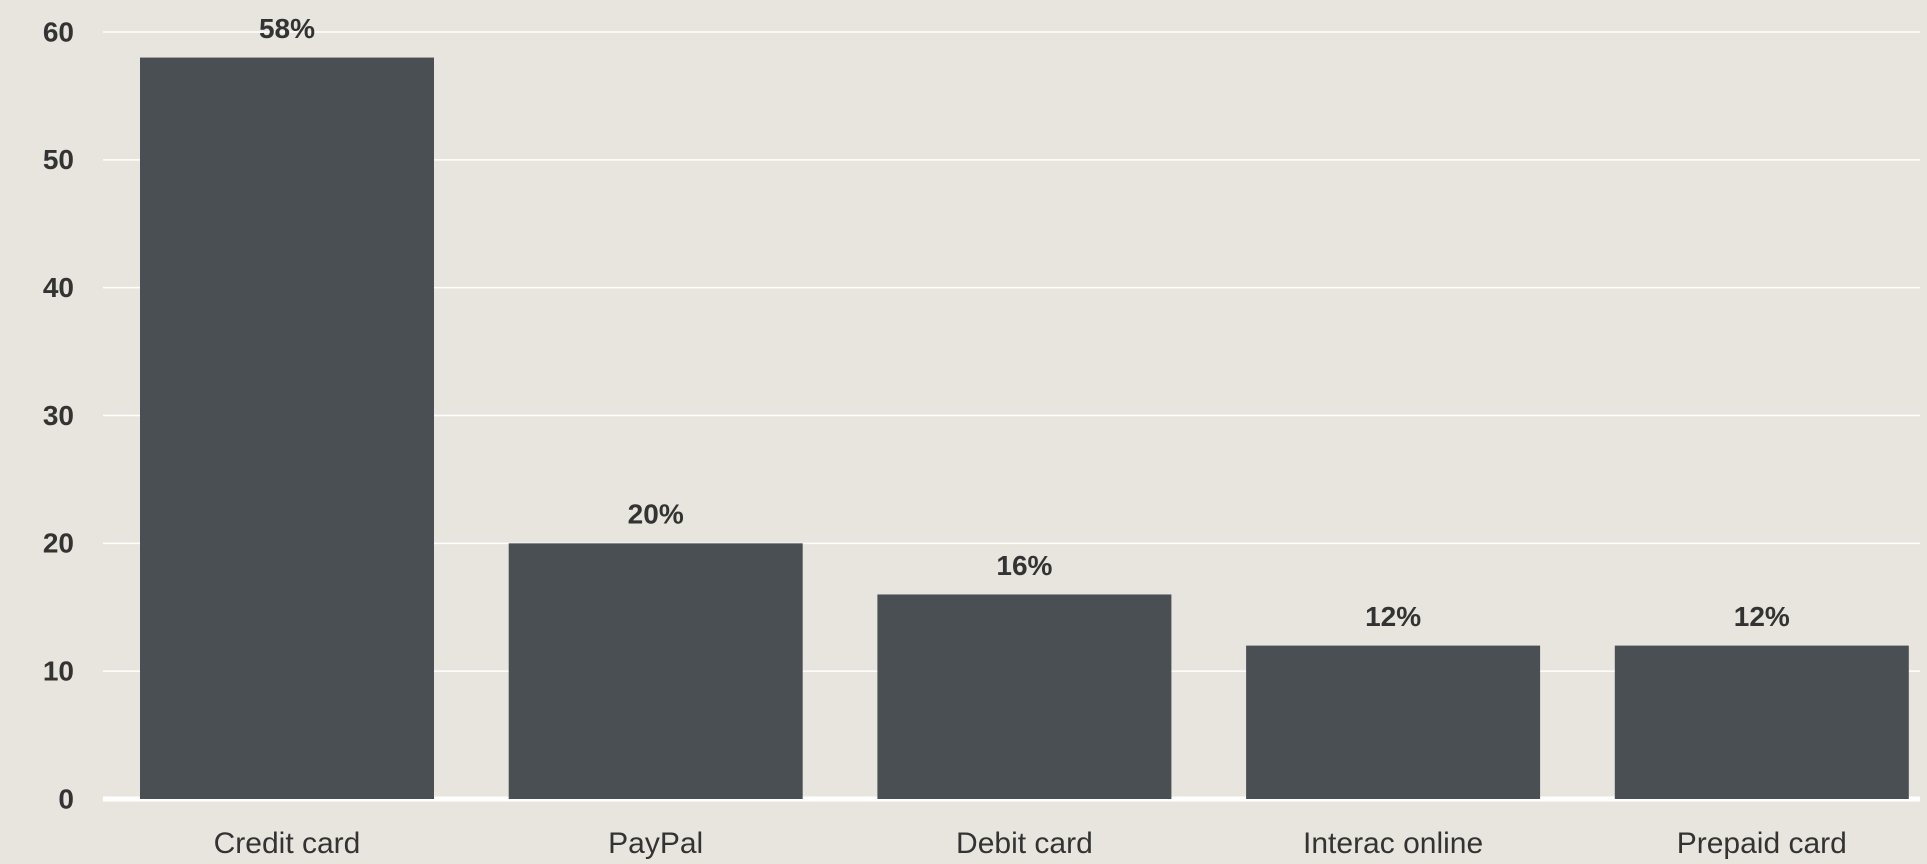  I want to click on value-label: 16%, so click(1024, 565).